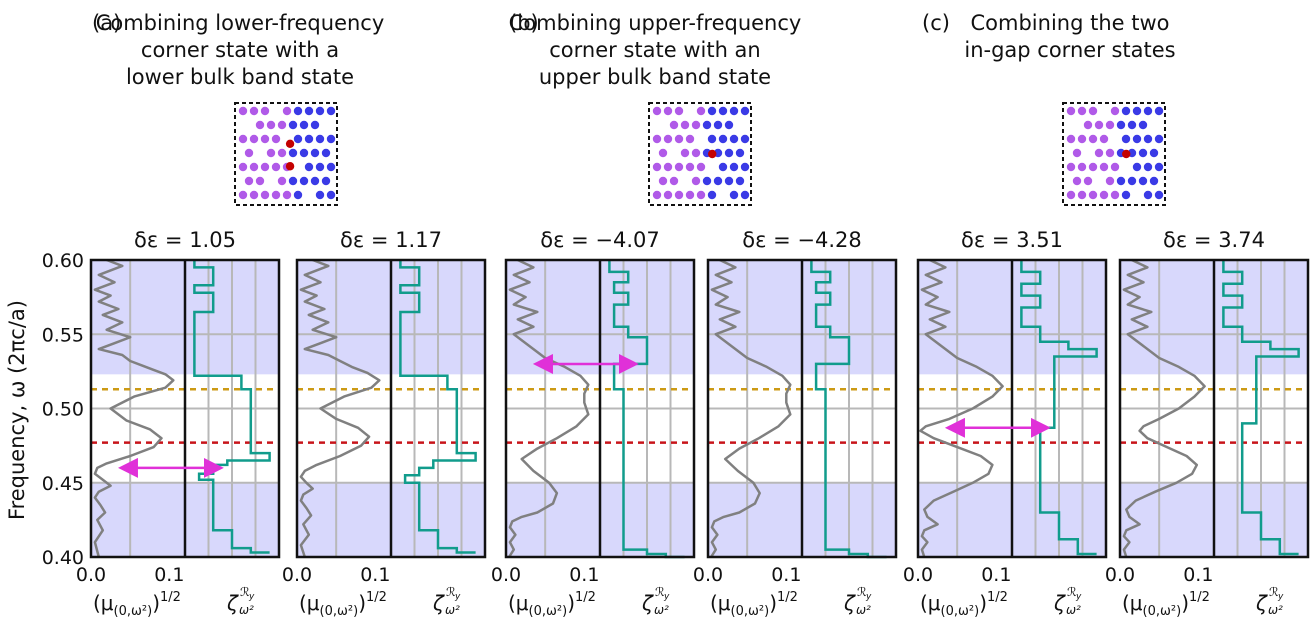 This screenshot has height=618, width=1313. I want to click on panel-frame, so click(1214, 408).